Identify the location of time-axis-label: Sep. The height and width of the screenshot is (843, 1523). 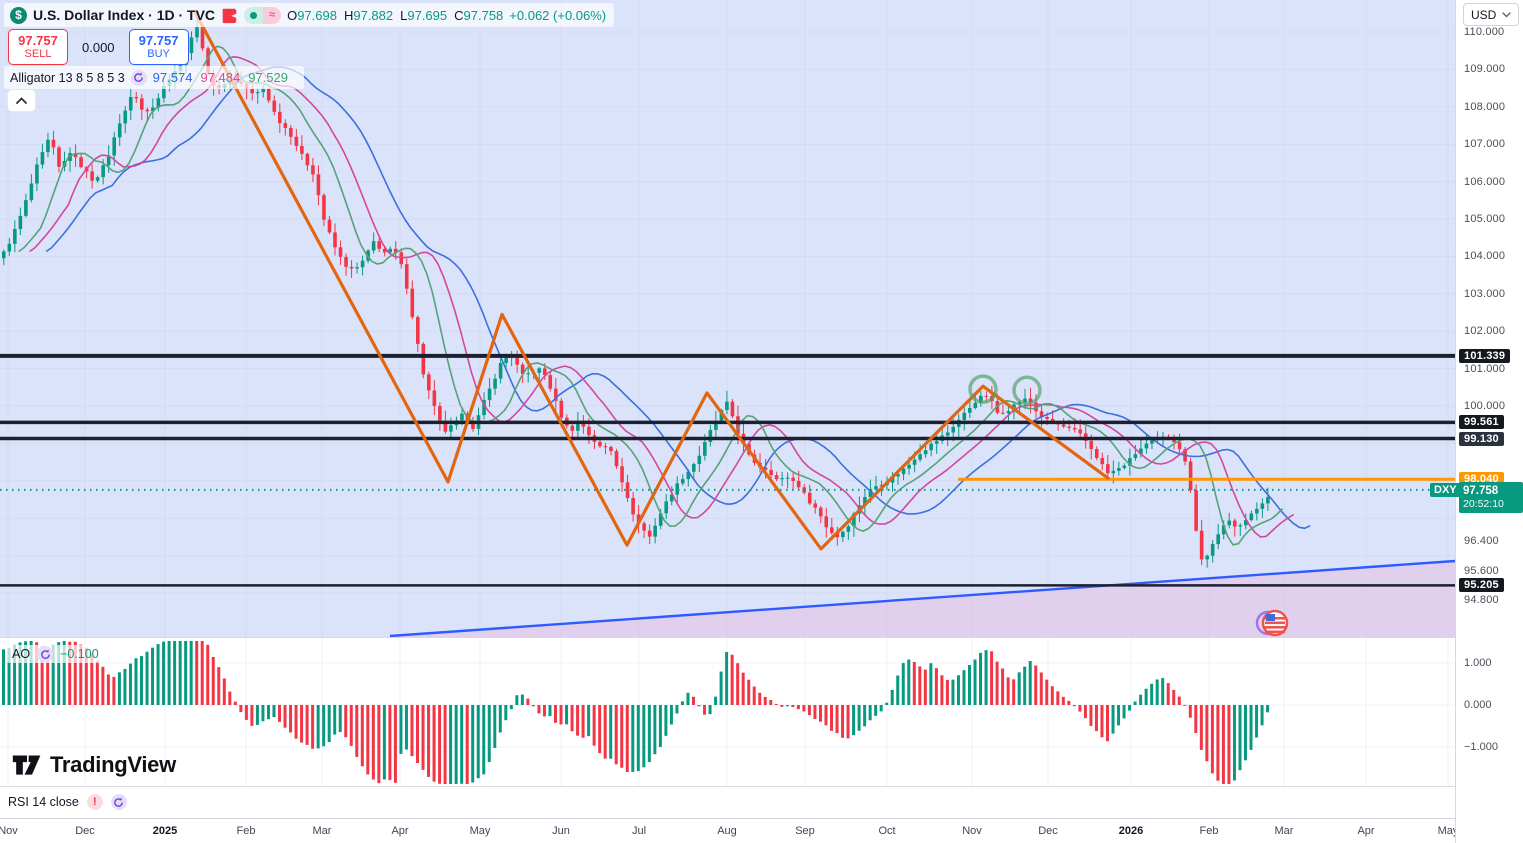
(805, 831).